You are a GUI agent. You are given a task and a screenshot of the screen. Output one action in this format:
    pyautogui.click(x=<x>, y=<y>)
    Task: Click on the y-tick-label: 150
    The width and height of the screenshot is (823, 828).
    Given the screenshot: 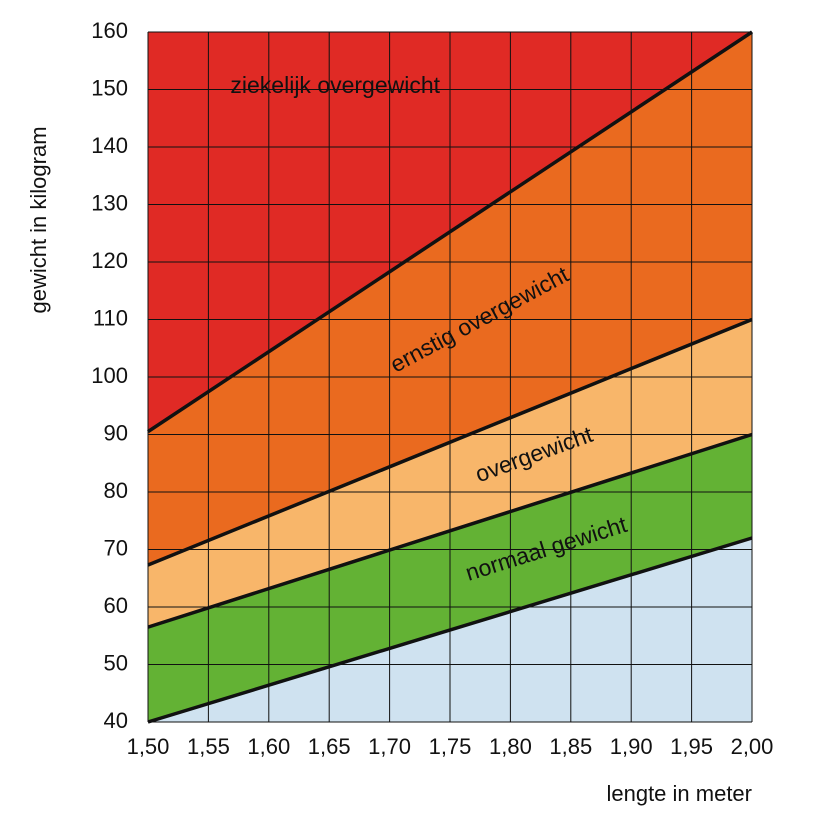 What is the action you would take?
    pyautogui.click(x=109, y=87)
    